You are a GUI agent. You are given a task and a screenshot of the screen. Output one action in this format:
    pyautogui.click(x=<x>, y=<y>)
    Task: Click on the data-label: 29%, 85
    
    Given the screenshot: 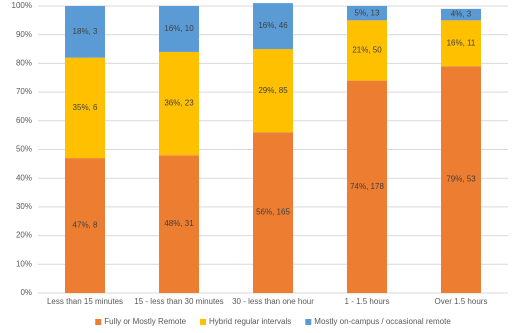 What is the action you would take?
    pyautogui.click(x=273, y=90)
    